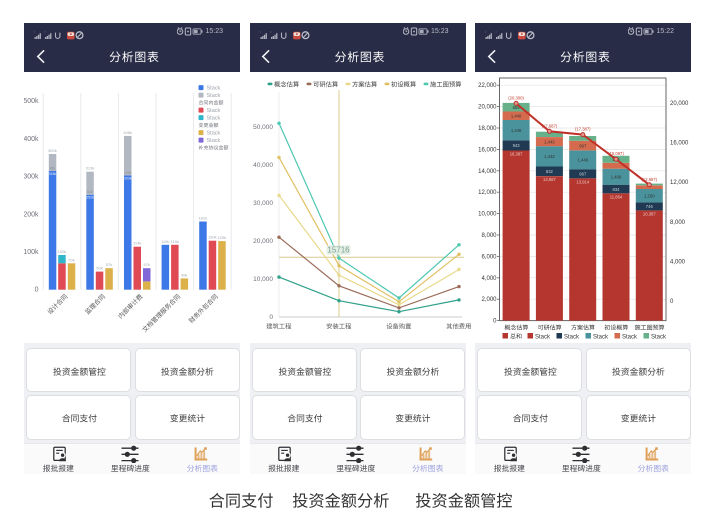 This screenshot has width=701, height=517. Describe the element at coordinates (517, 107) in the screenshot. I see `svg-text: 655` at that location.